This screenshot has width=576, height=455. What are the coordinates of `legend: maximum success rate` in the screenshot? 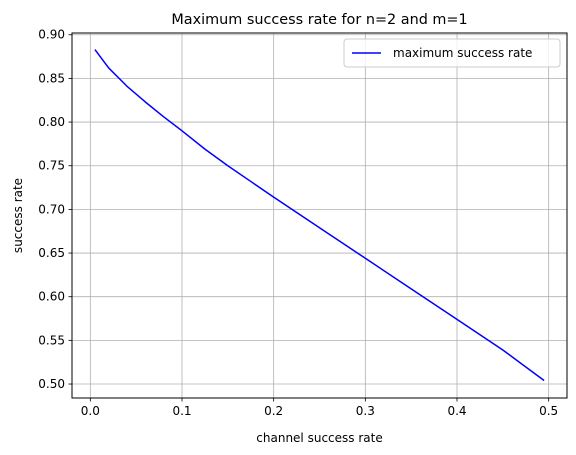 It's located at (452, 53).